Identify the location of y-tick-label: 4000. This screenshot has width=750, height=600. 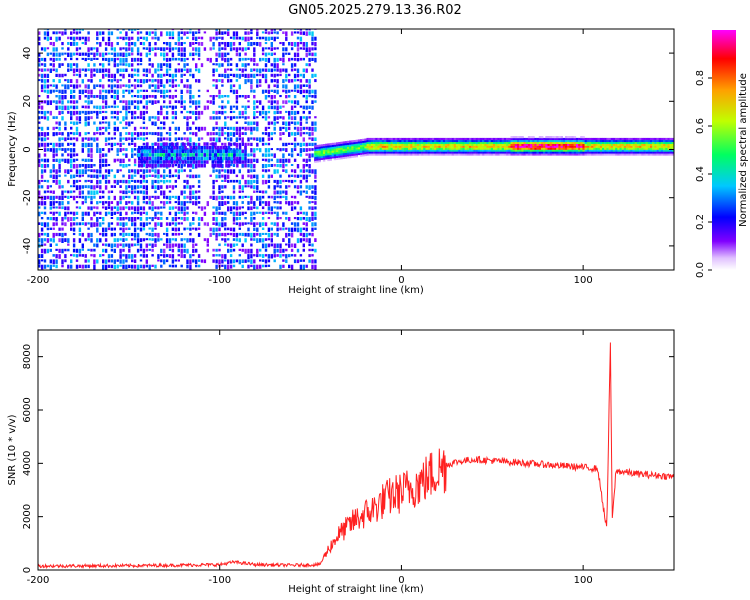
(27, 463).